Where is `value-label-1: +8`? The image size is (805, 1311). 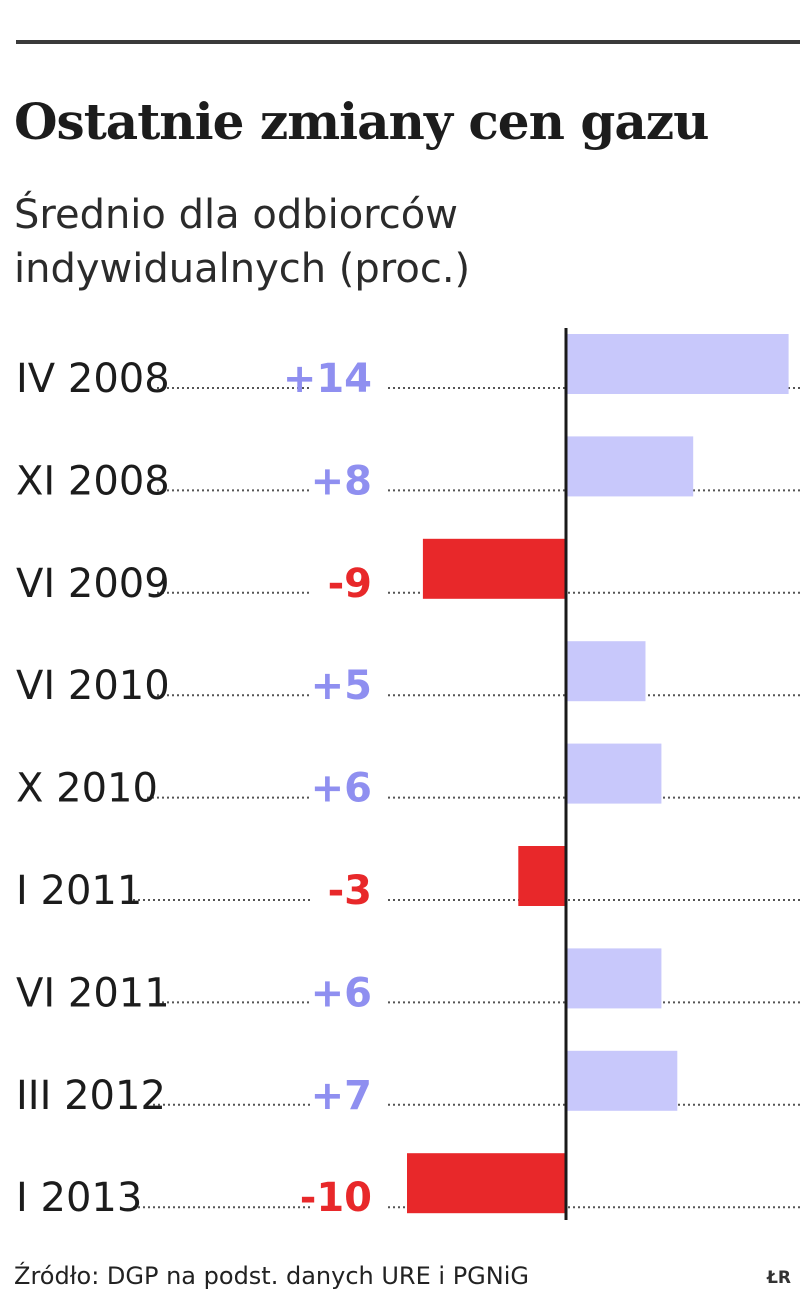 value-label-1: +8 is located at coordinates (341, 481).